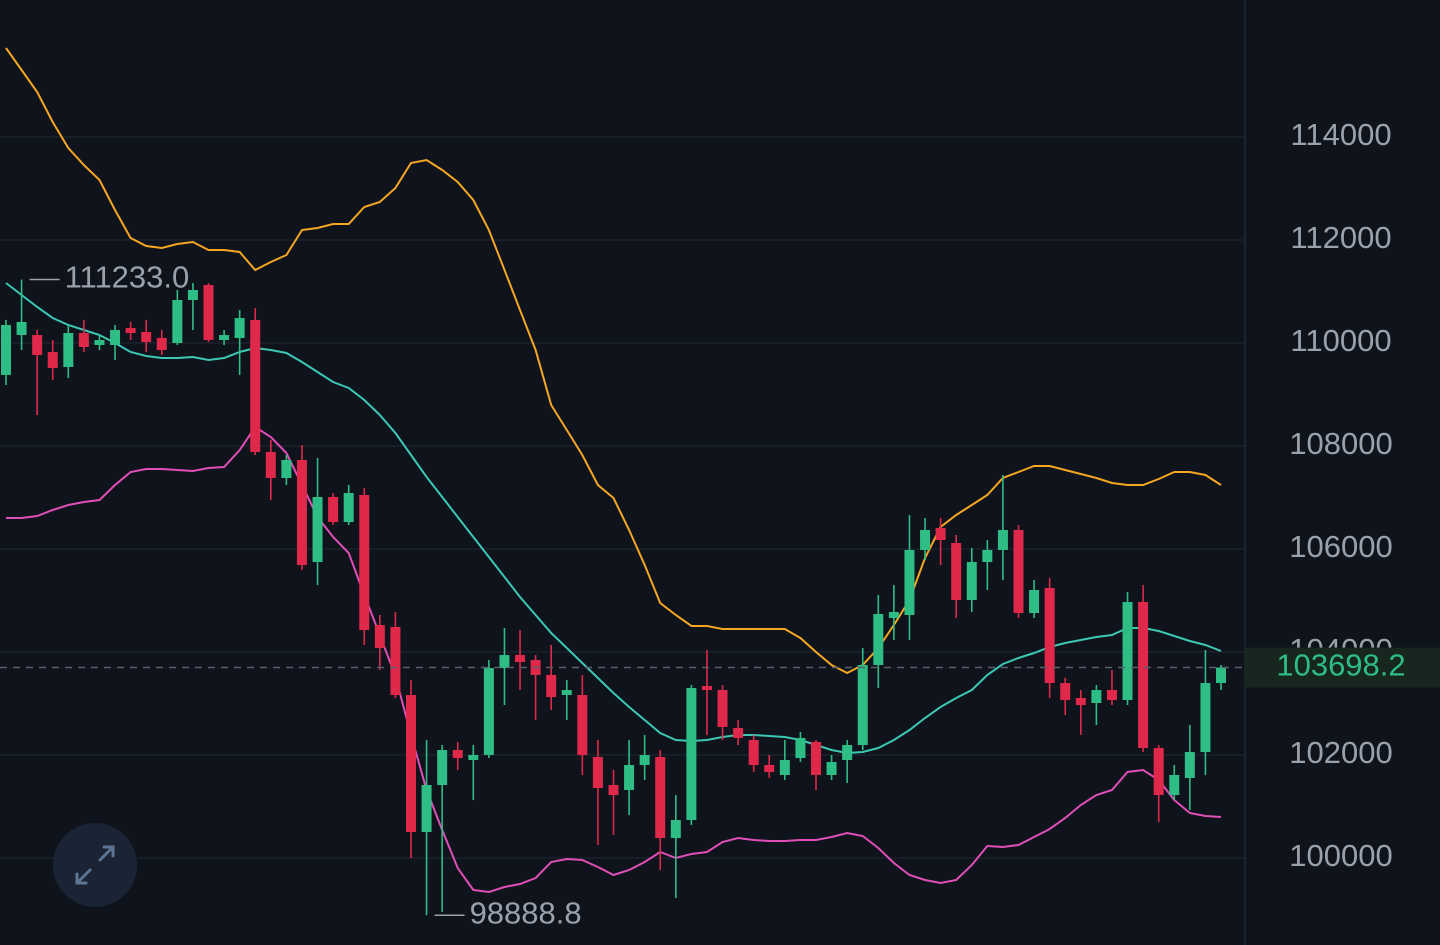 The height and width of the screenshot is (945, 1440). Describe the element at coordinates (1340, 340) in the screenshot. I see `y-tick-label: 110000` at that location.